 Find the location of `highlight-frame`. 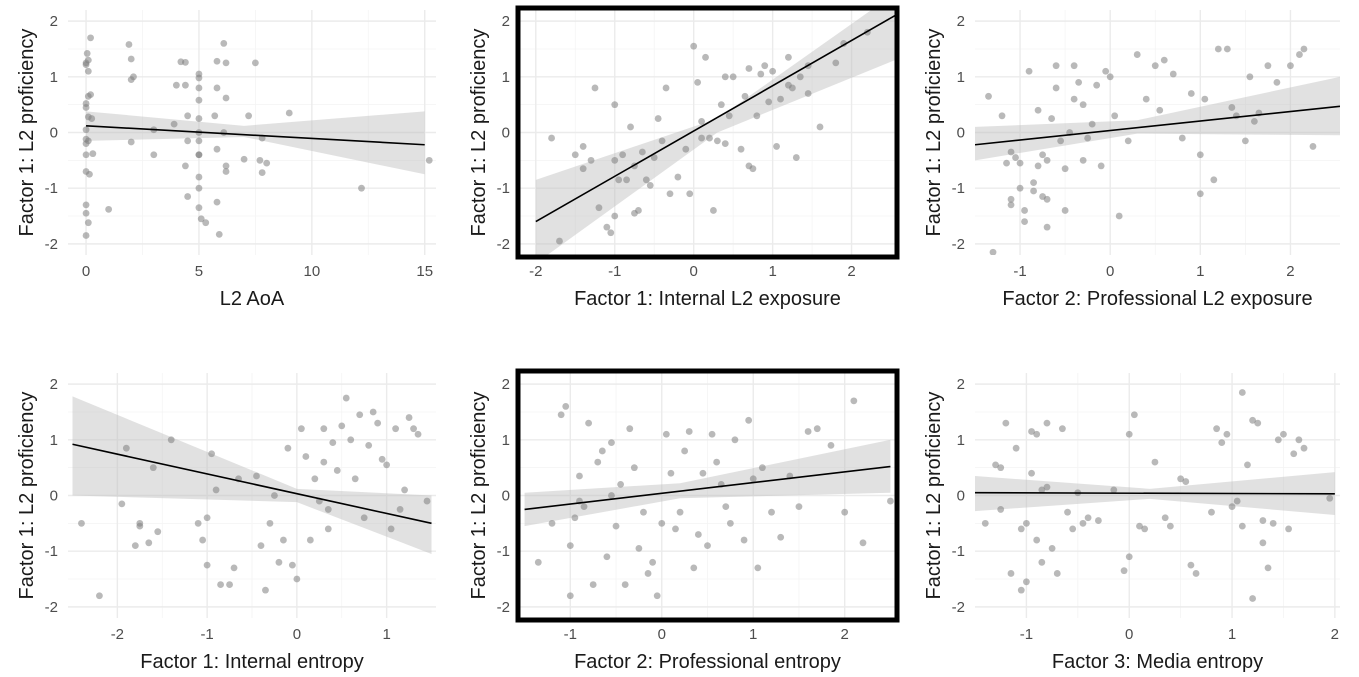

highlight-frame is located at coordinates (707, 495).